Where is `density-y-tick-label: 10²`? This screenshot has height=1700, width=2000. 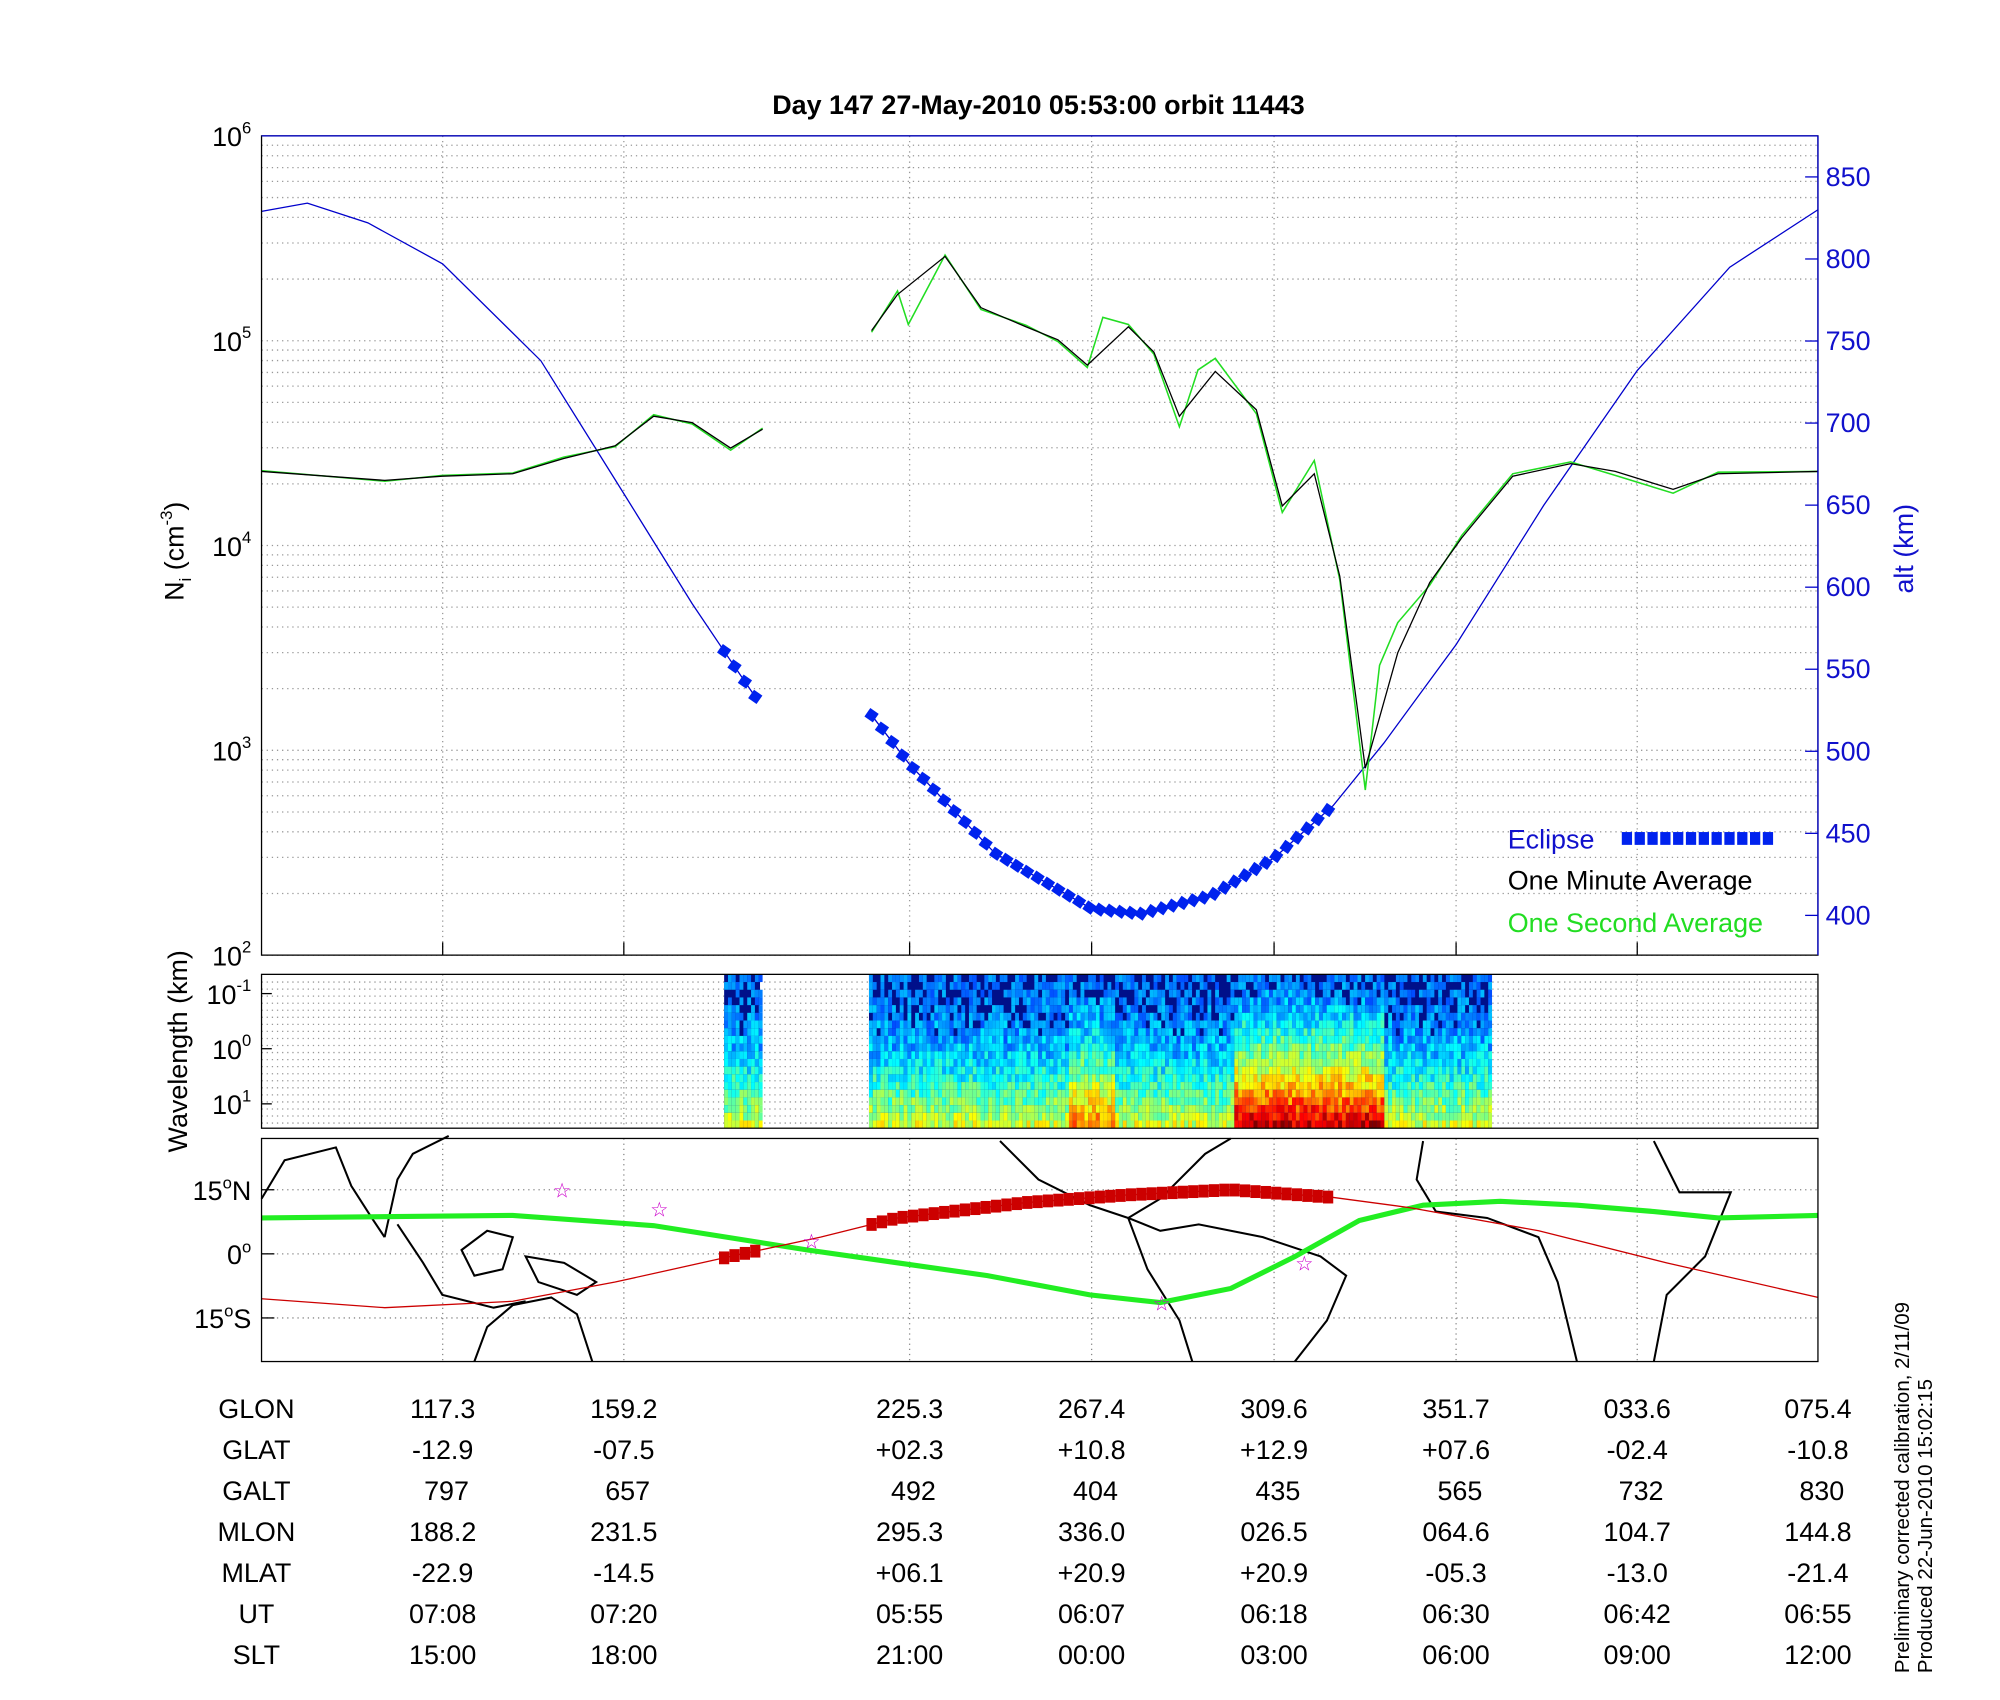
density-y-tick-label: 10² is located at coordinates (231, 955).